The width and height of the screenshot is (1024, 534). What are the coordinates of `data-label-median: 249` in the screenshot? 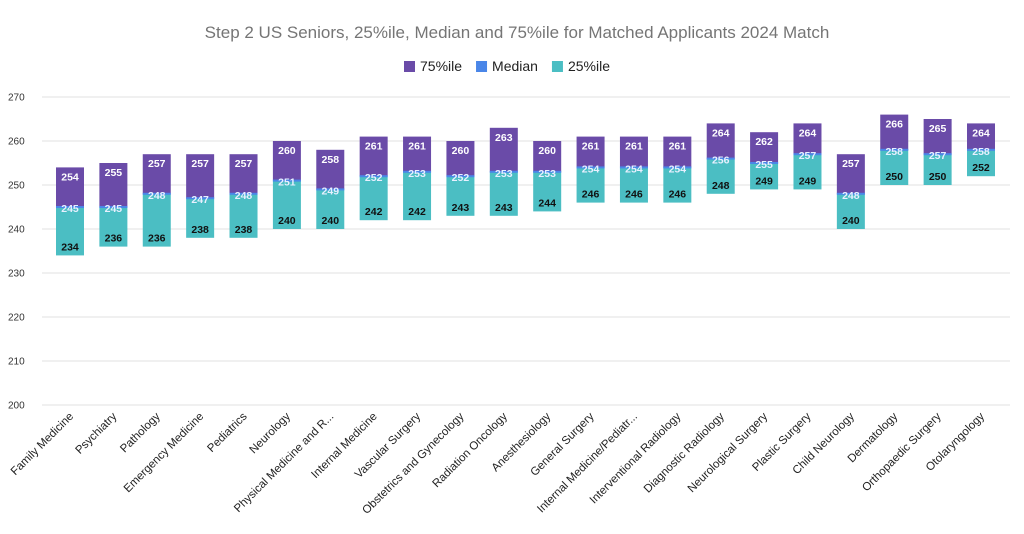 It's located at (331, 191).